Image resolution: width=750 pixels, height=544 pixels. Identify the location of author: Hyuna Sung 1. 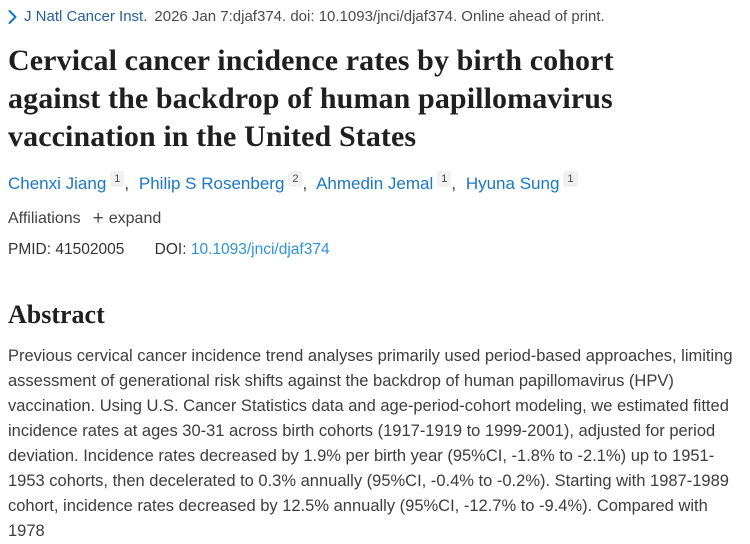
(524, 182).